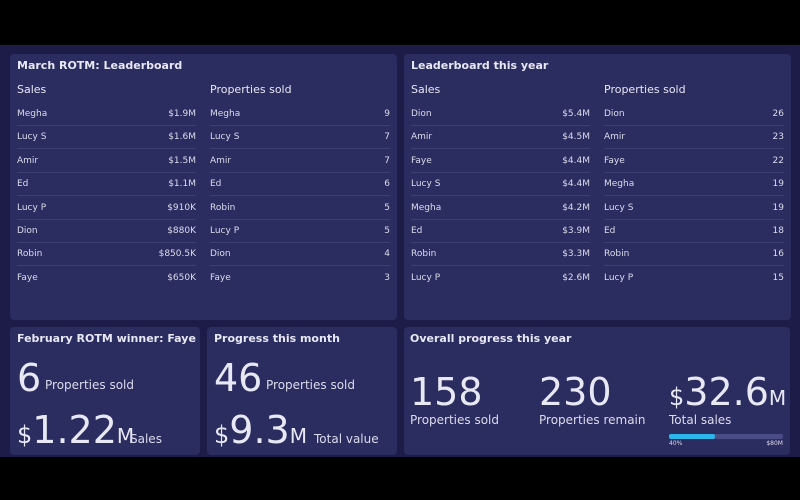  What do you see at coordinates (181, 207) in the screenshot?
I see `row-value: $910K` at bounding box center [181, 207].